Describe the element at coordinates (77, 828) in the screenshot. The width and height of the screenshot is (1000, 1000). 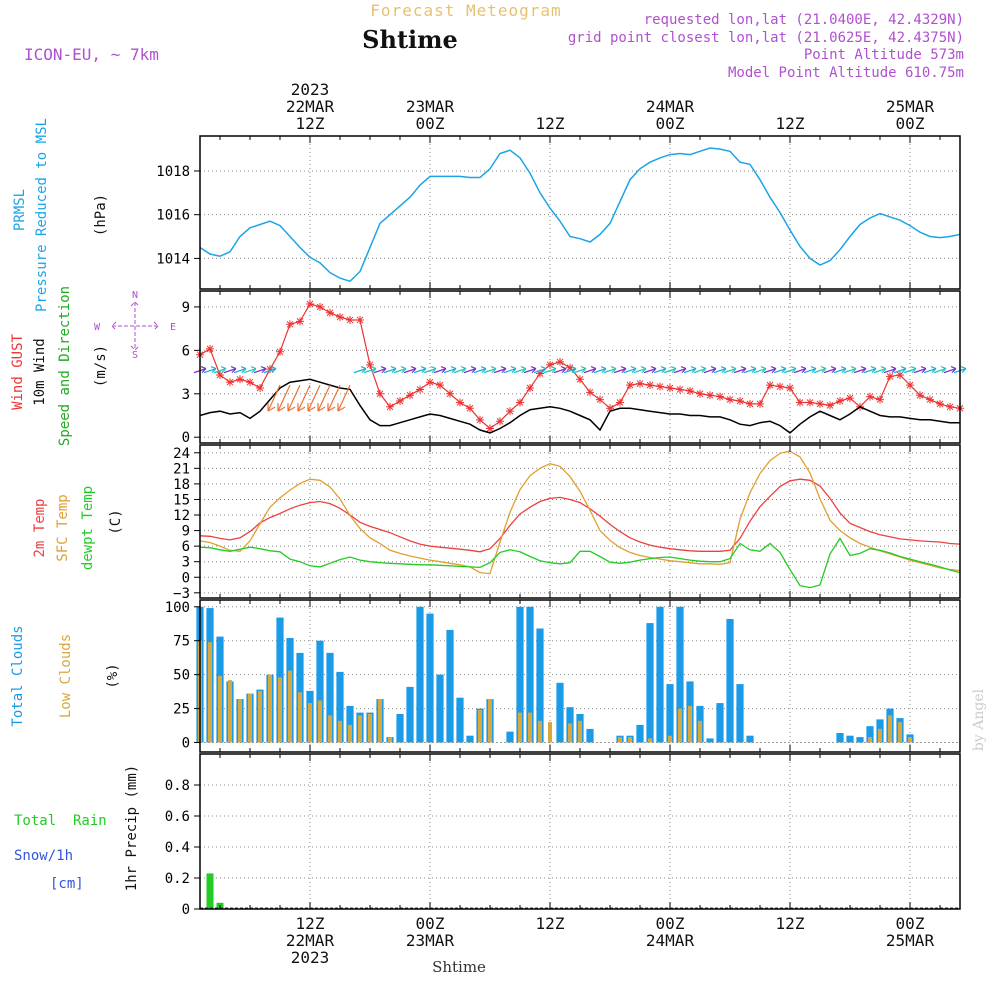
I see `precip-labels: Total Rain Snow/1h [cm] 1hr Precip (mm)` at that location.